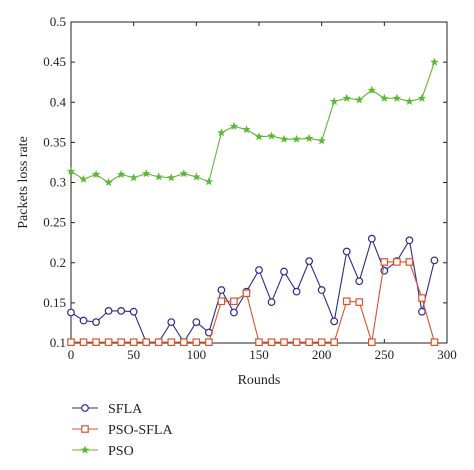 The image size is (474, 470). Describe the element at coordinates (322, 354) in the screenshot. I see `x-tick-label: 200` at that location.